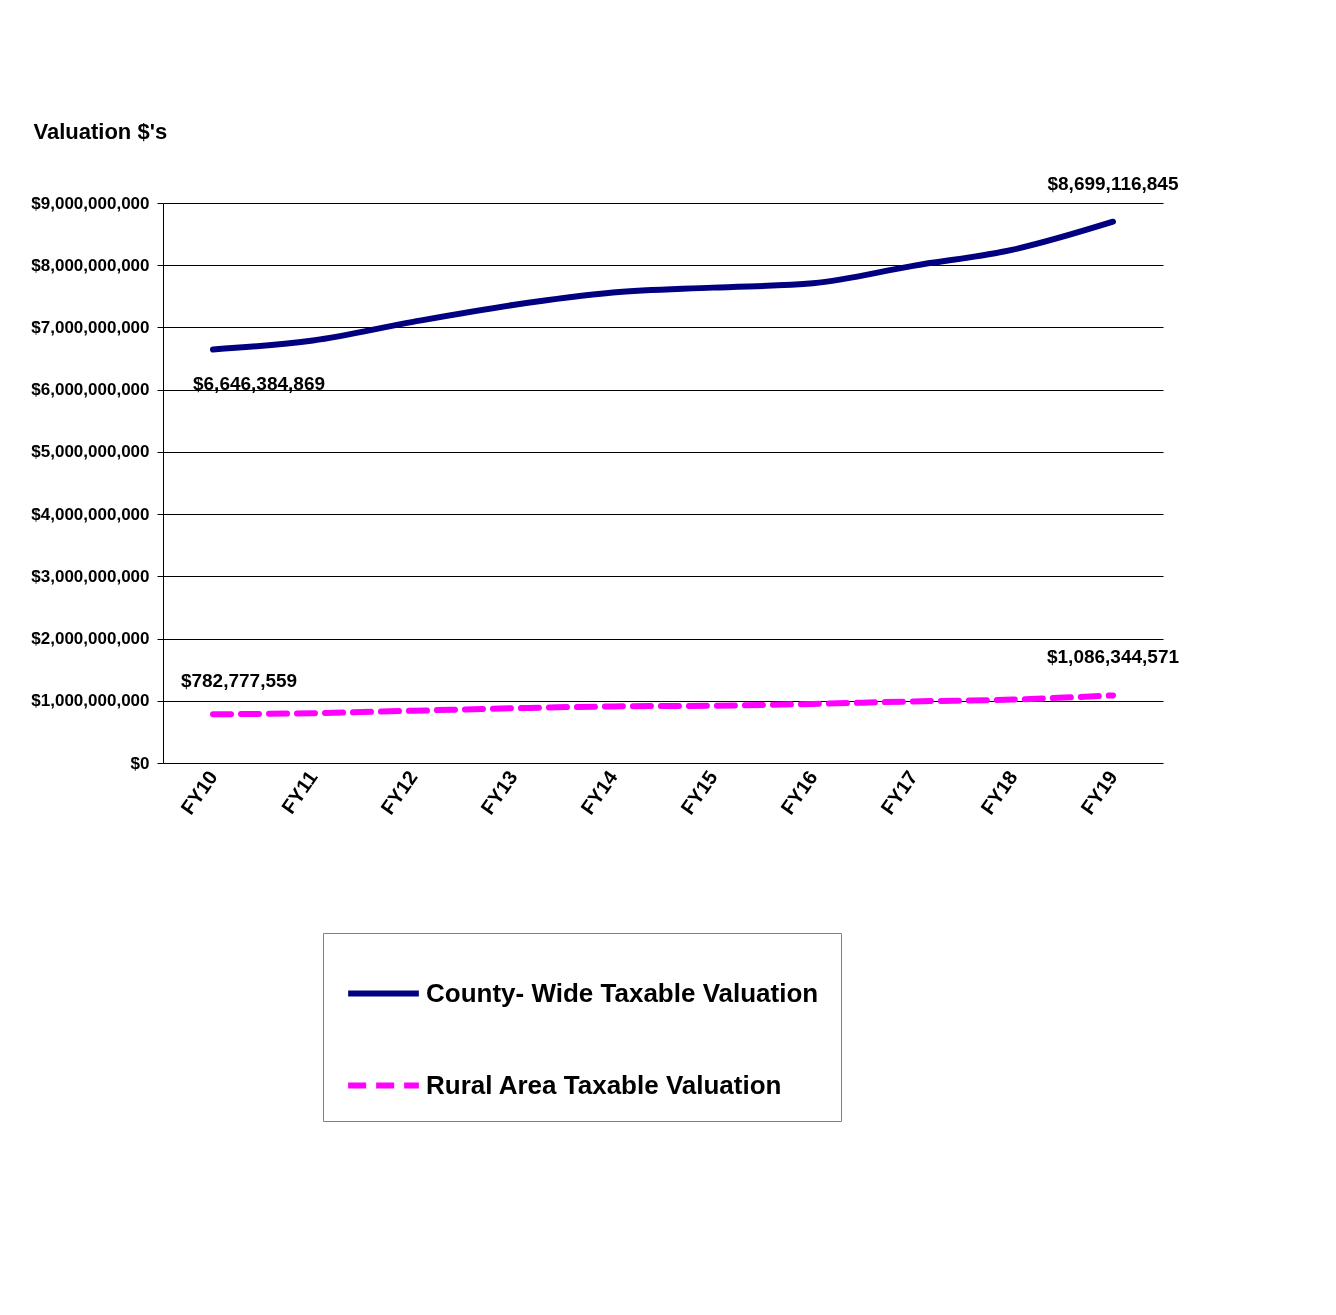  I want to click on data-label: $1,086,344,571, so click(1113, 657).